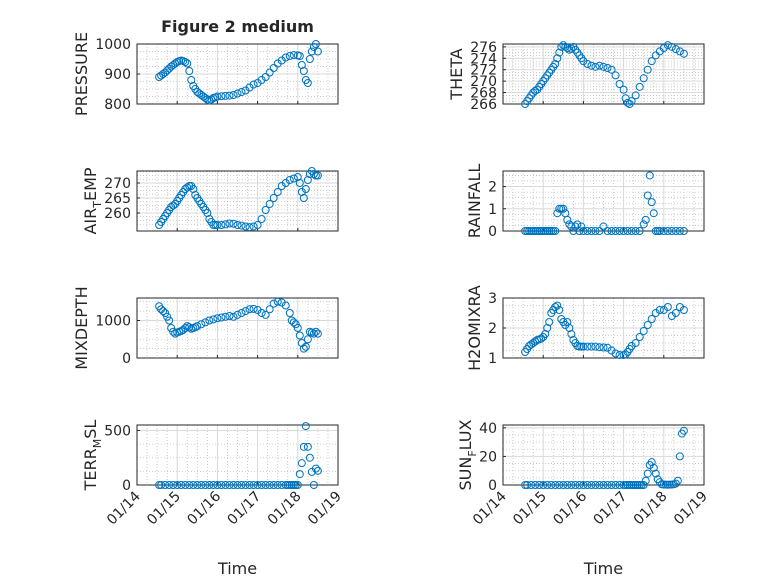 The width and height of the screenshot is (778, 583). I want to click on y-tick-label: 3, so click(492, 299).